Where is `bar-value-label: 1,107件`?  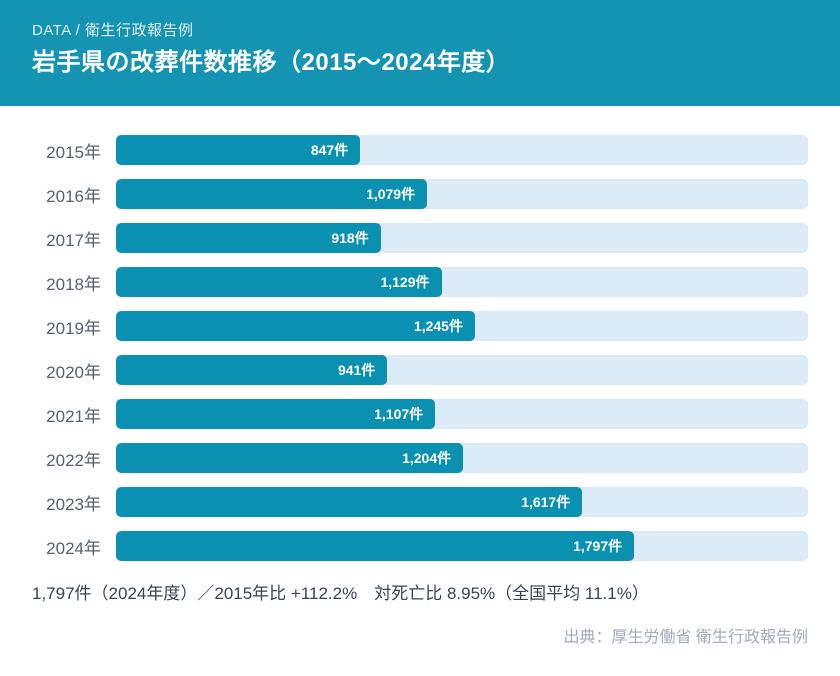 bar-value-label: 1,107件 is located at coordinates (399, 414).